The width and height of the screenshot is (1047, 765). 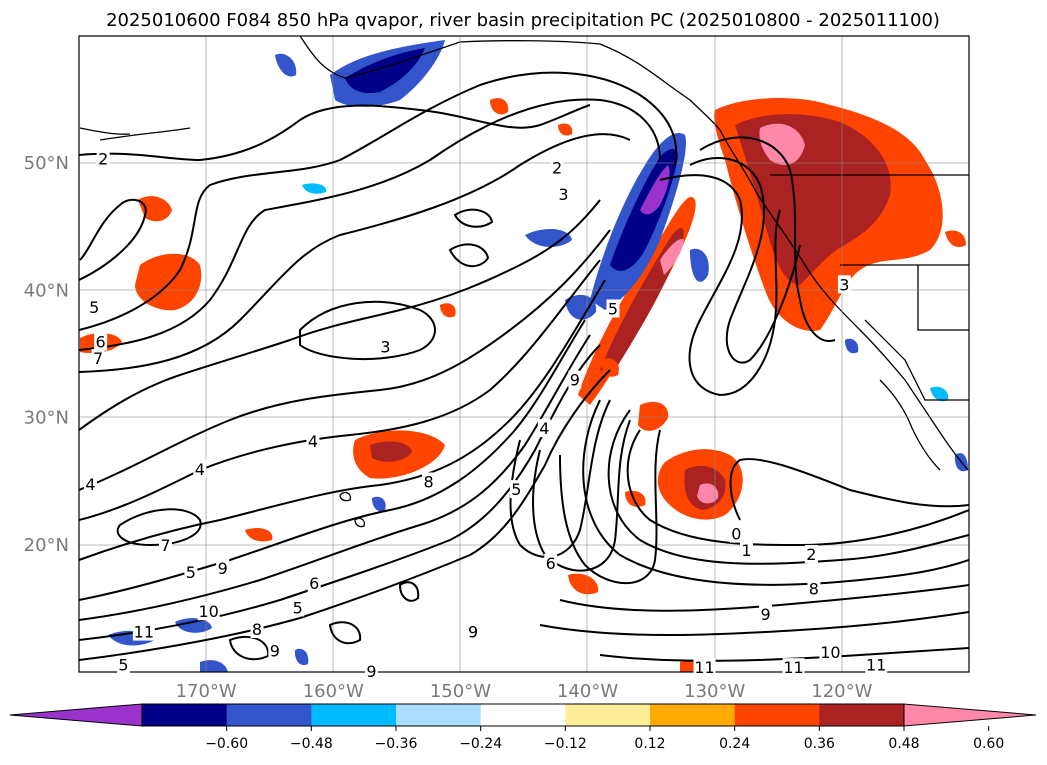 What do you see at coordinates (524, 691) in the screenshot?
I see `longitude-tick-labels: 170°W 160°W 150°W 140°W 130°W 120°W` at bounding box center [524, 691].